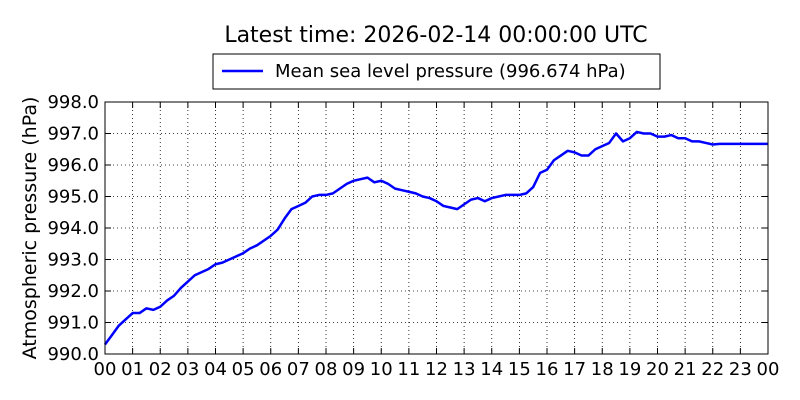 This screenshot has width=800, height=400. What do you see at coordinates (73, 291) in the screenshot?
I see `y-tick-label: 992.0` at bounding box center [73, 291].